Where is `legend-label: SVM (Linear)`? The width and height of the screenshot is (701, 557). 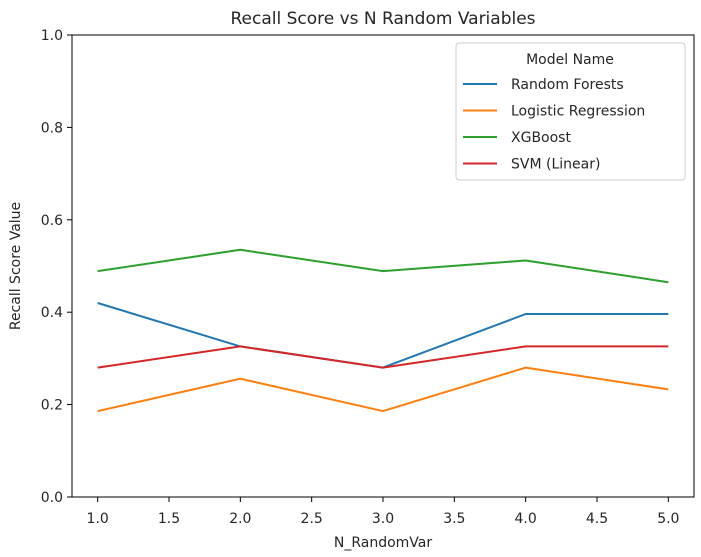
legend-label: SVM (Linear) is located at coordinates (555, 165).